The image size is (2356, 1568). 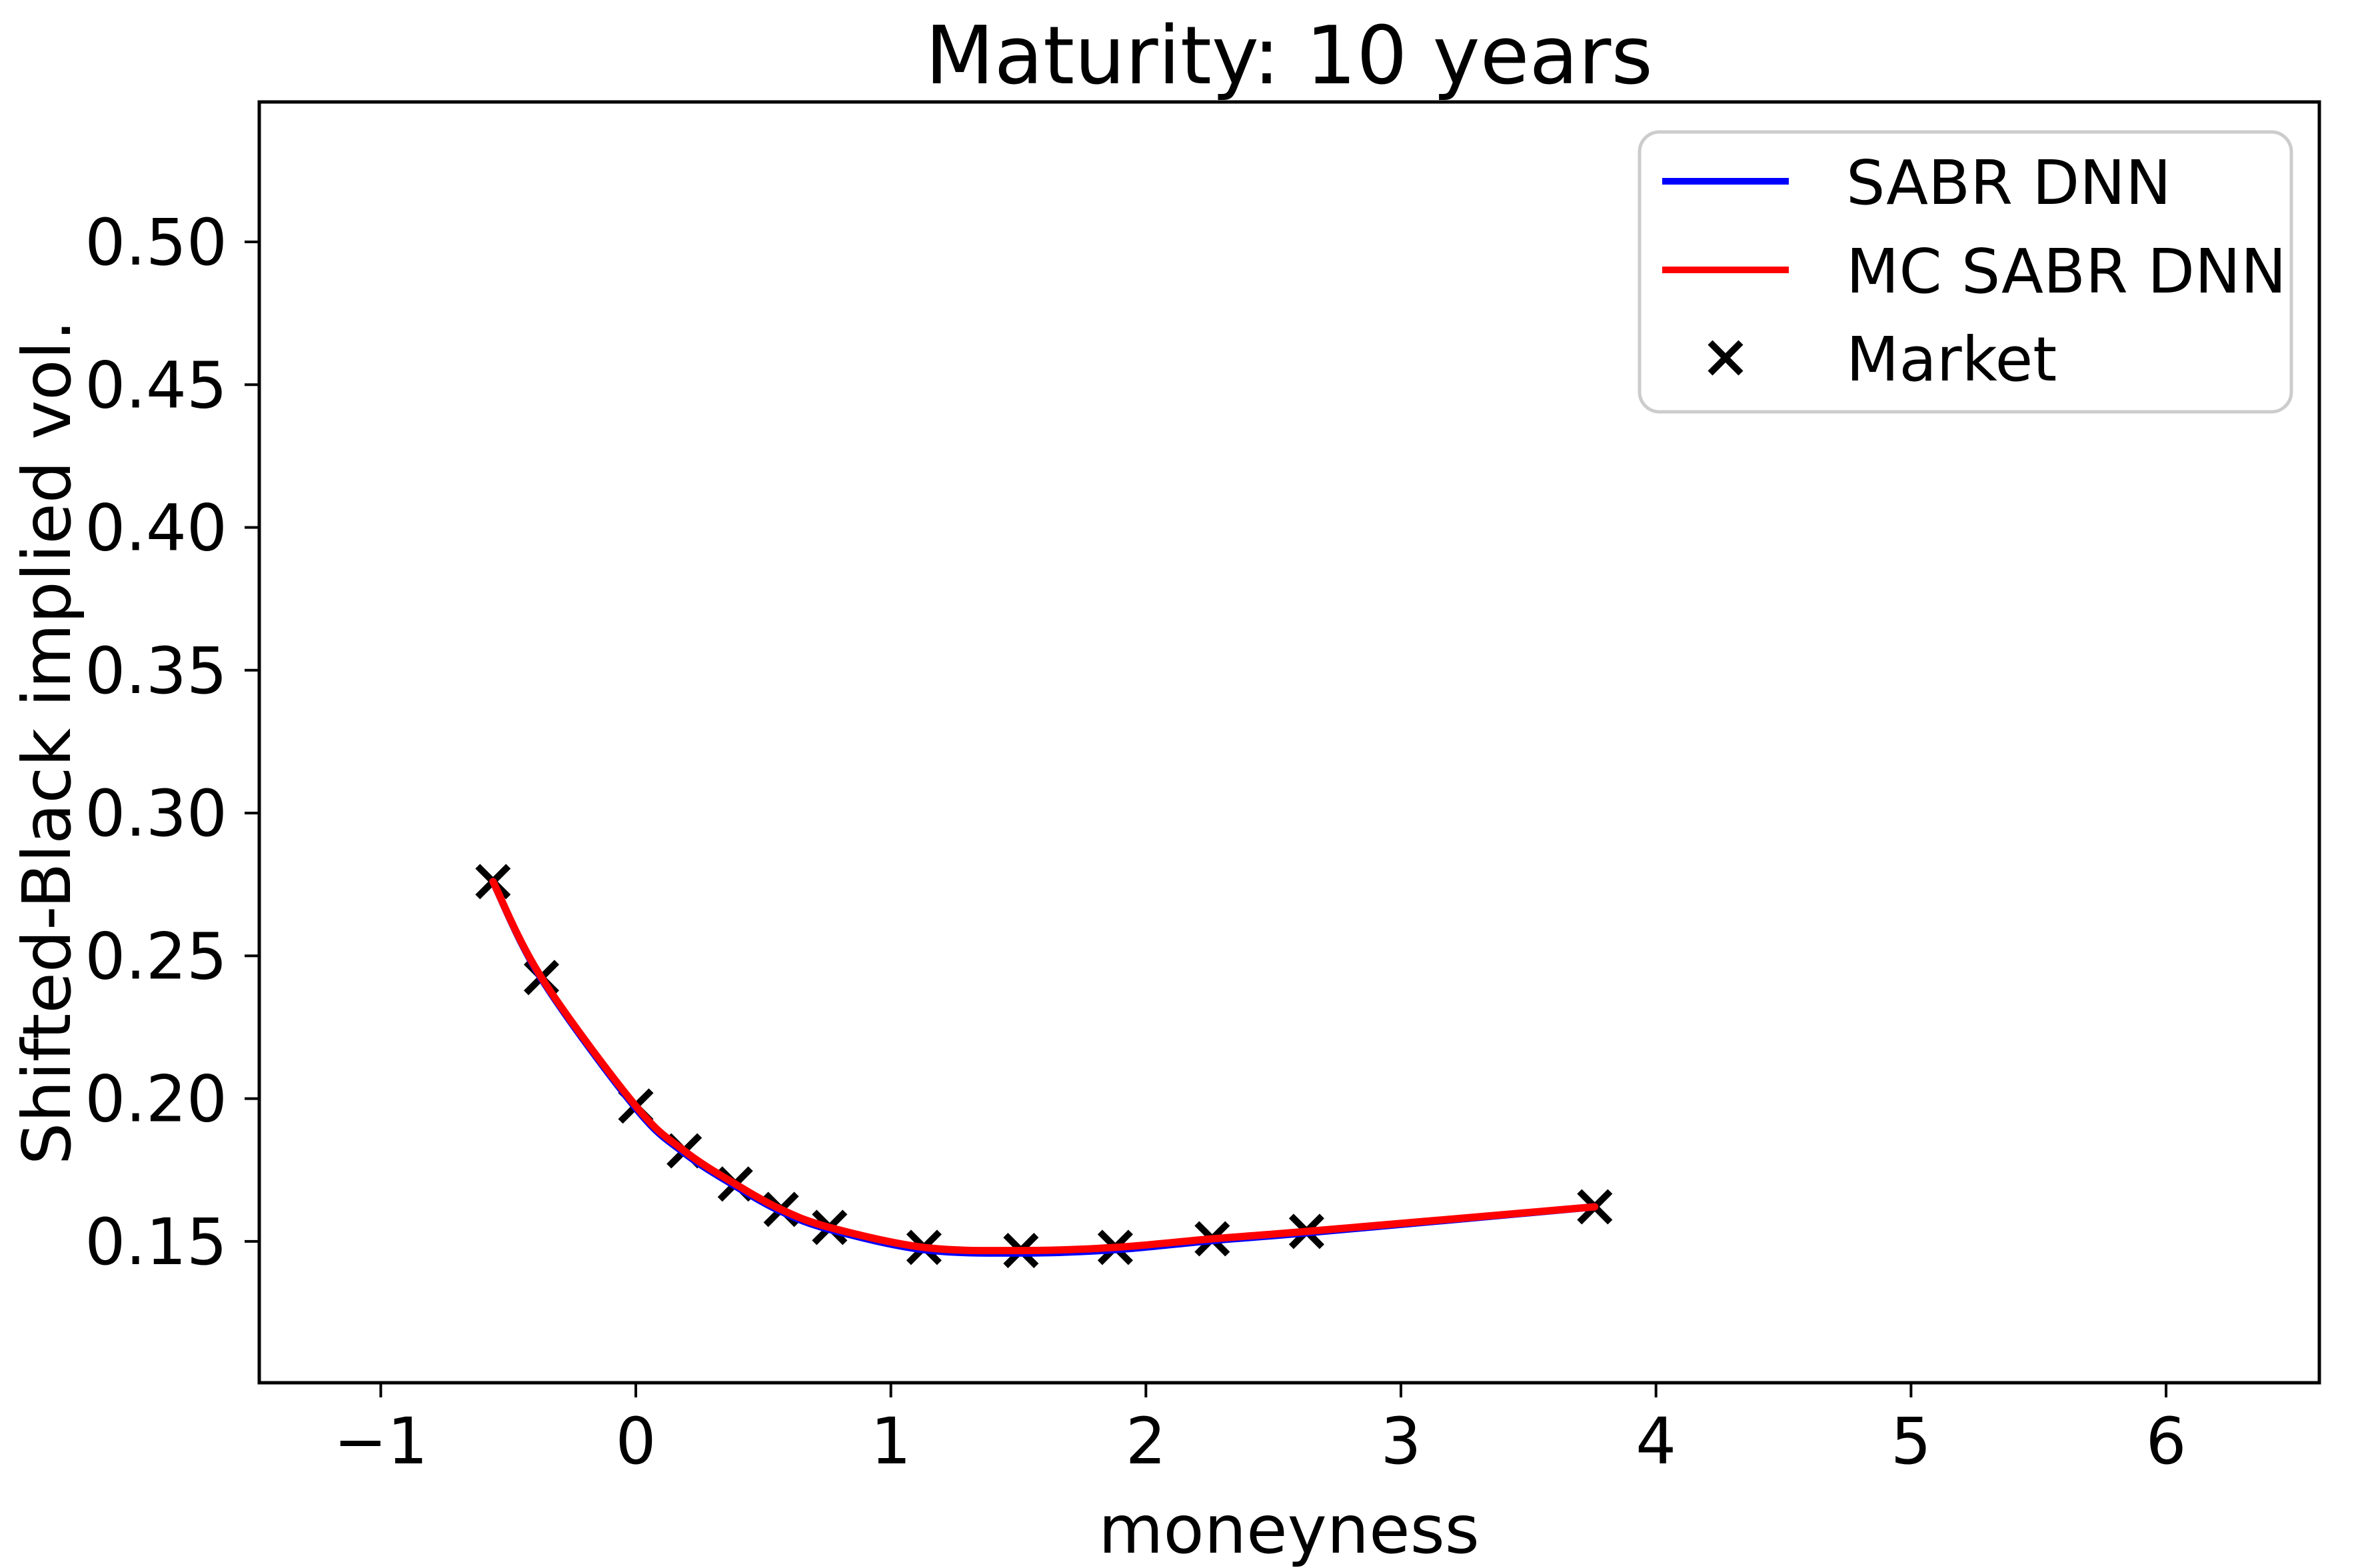 What do you see at coordinates (1289, 1530) in the screenshot?
I see `x-axis-label: moneyness` at bounding box center [1289, 1530].